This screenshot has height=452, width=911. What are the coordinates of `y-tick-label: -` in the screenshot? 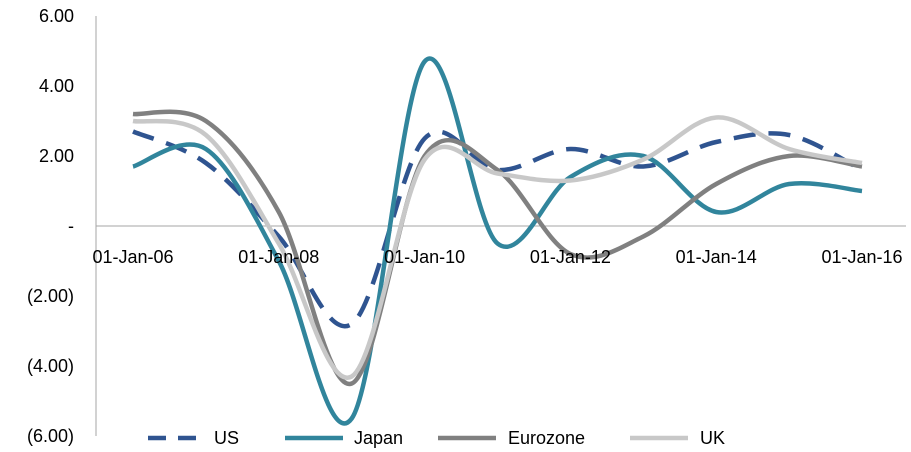 It's located at (71, 226).